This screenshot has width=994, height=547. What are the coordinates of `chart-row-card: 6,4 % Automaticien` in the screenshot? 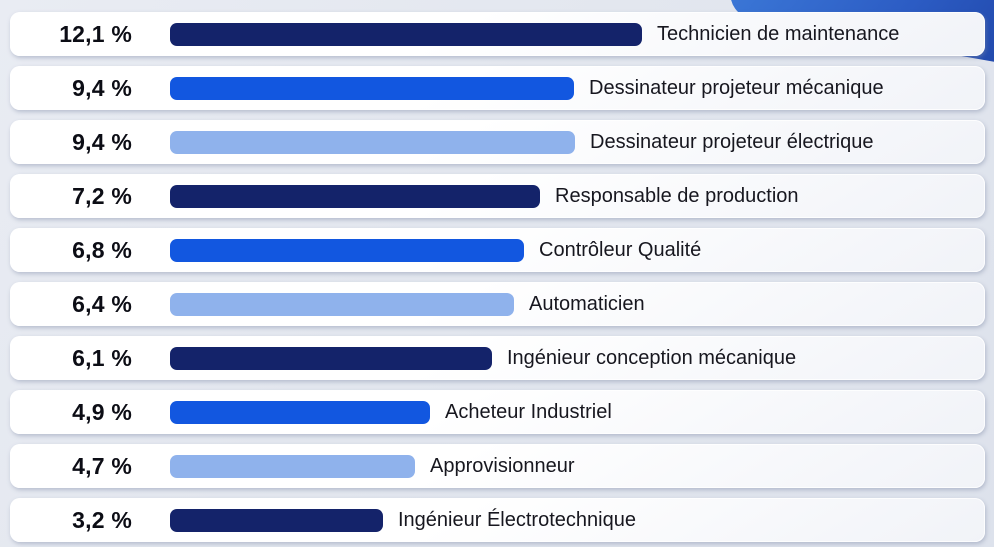 It's located at (497, 304).